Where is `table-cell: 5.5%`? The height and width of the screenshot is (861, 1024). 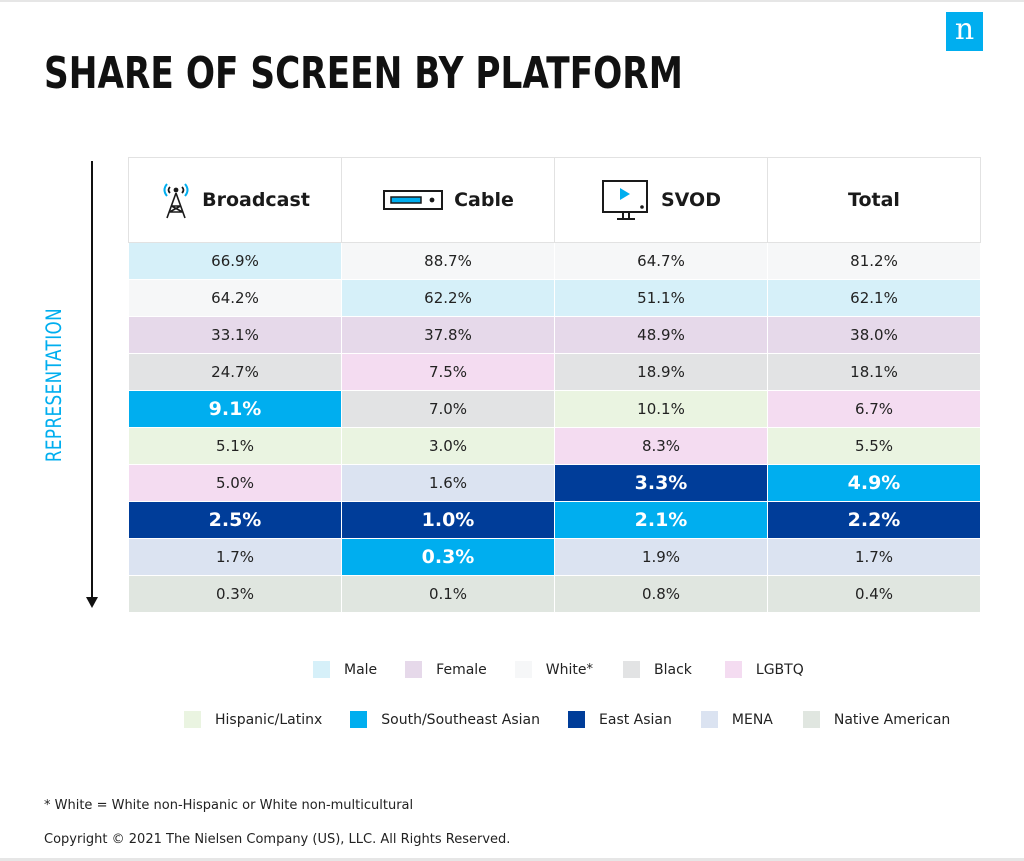
table-cell: 5.5% is located at coordinates (874, 446).